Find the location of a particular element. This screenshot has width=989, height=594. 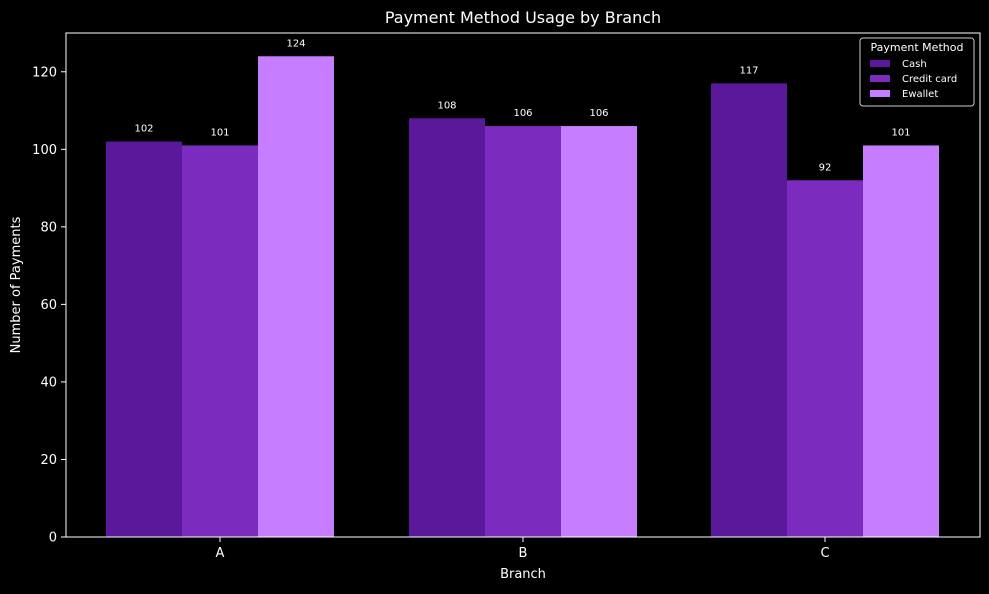

value-label: 117 is located at coordinates (748, 70).